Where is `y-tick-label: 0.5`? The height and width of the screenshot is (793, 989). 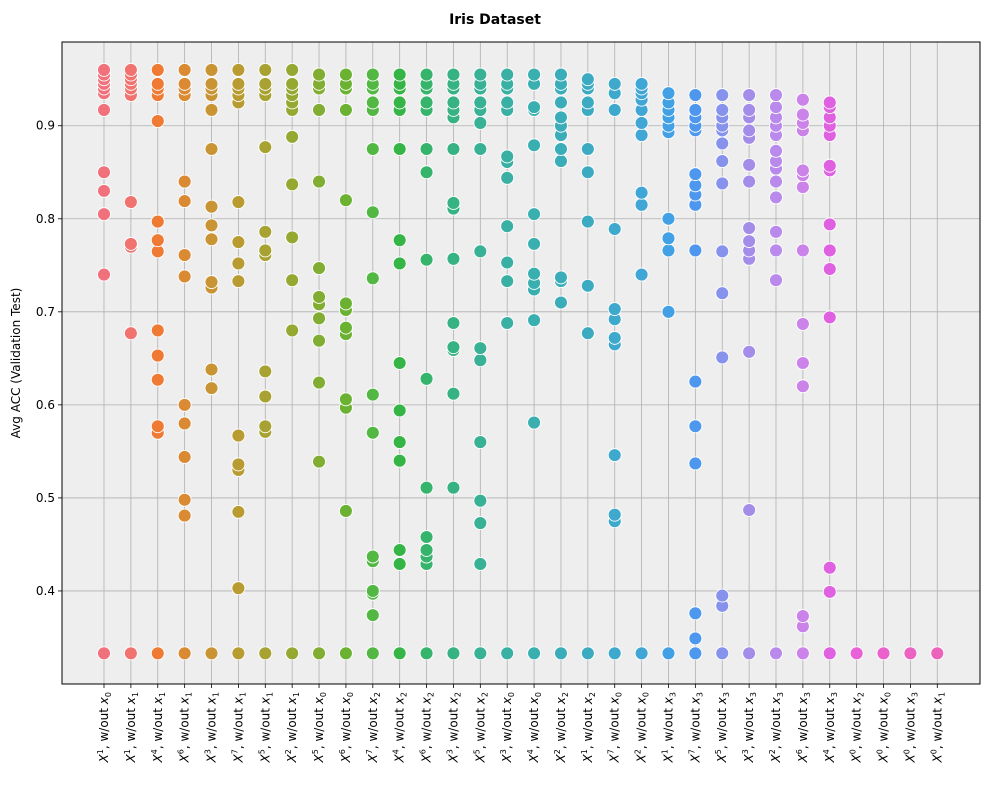 y-tick-label: 0.5 is located at coordinates (45, 498).